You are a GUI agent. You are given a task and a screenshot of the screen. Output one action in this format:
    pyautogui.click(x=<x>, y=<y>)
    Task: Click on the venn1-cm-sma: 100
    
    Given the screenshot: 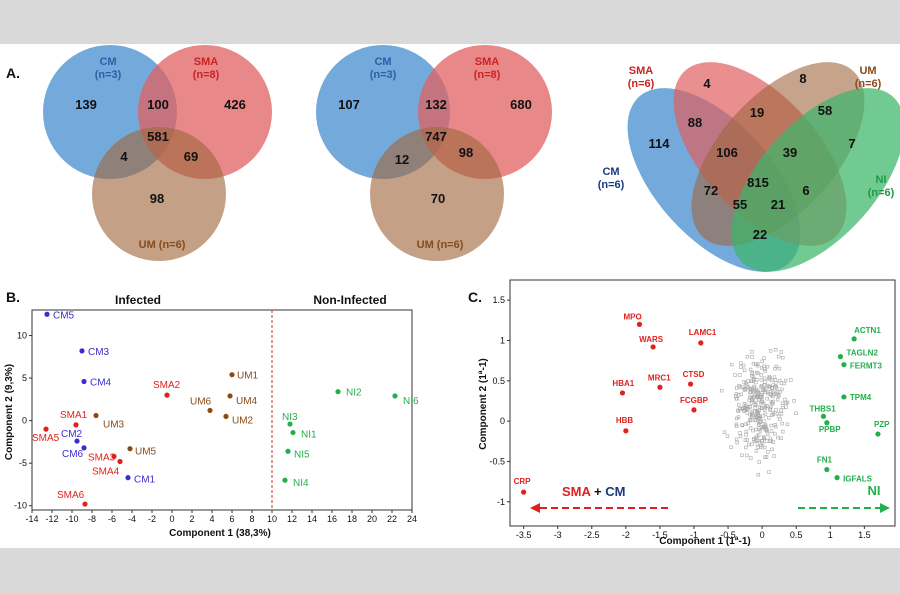 What is the action you would take?
    pyautogui.click(x=158, y=104)
    